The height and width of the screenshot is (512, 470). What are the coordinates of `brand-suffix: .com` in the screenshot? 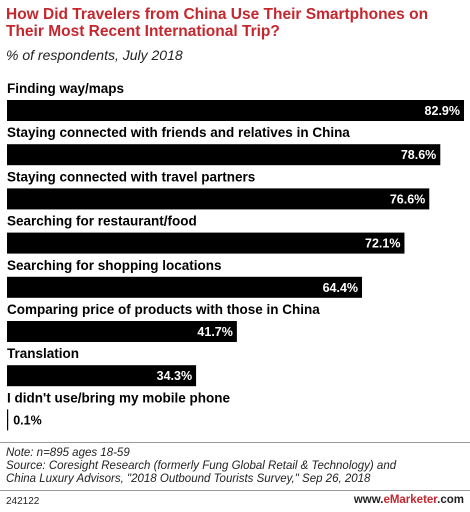 It's located at (450, 500).